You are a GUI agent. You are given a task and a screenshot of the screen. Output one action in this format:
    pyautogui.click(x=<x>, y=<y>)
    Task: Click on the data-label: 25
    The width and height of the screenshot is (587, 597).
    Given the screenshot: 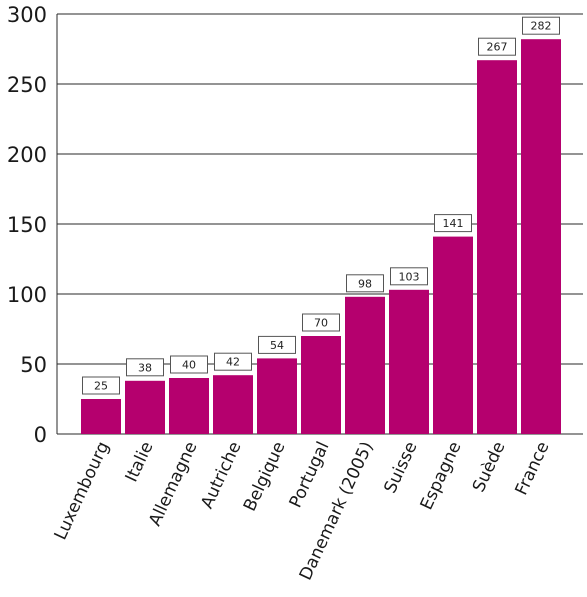 What is the action you would take?
    pyautogui.click(x=101, y=386)
    